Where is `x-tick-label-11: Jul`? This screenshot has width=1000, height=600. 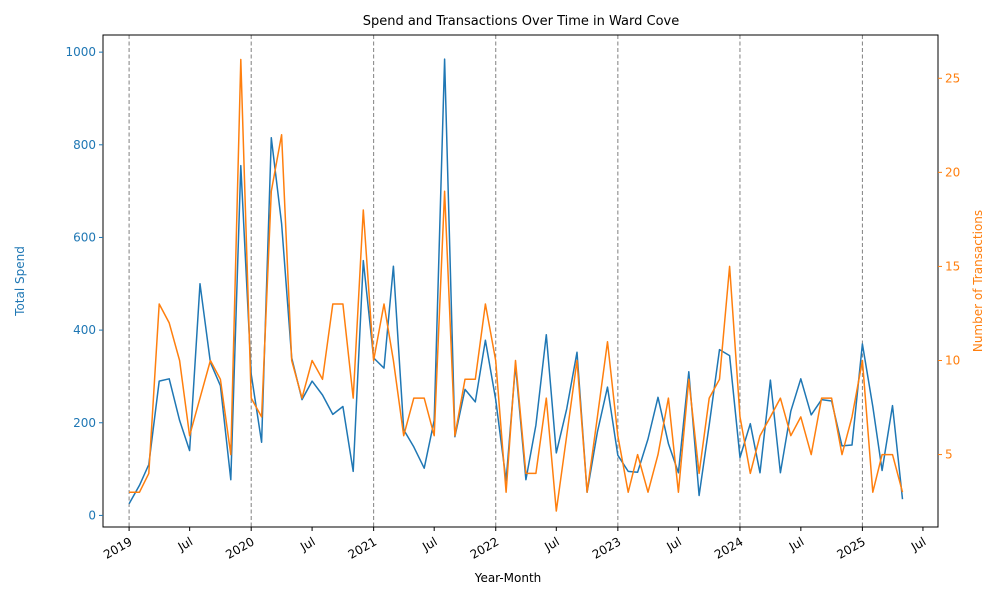
x-tick-label-11: Jul is located at coordinates (796, 544).